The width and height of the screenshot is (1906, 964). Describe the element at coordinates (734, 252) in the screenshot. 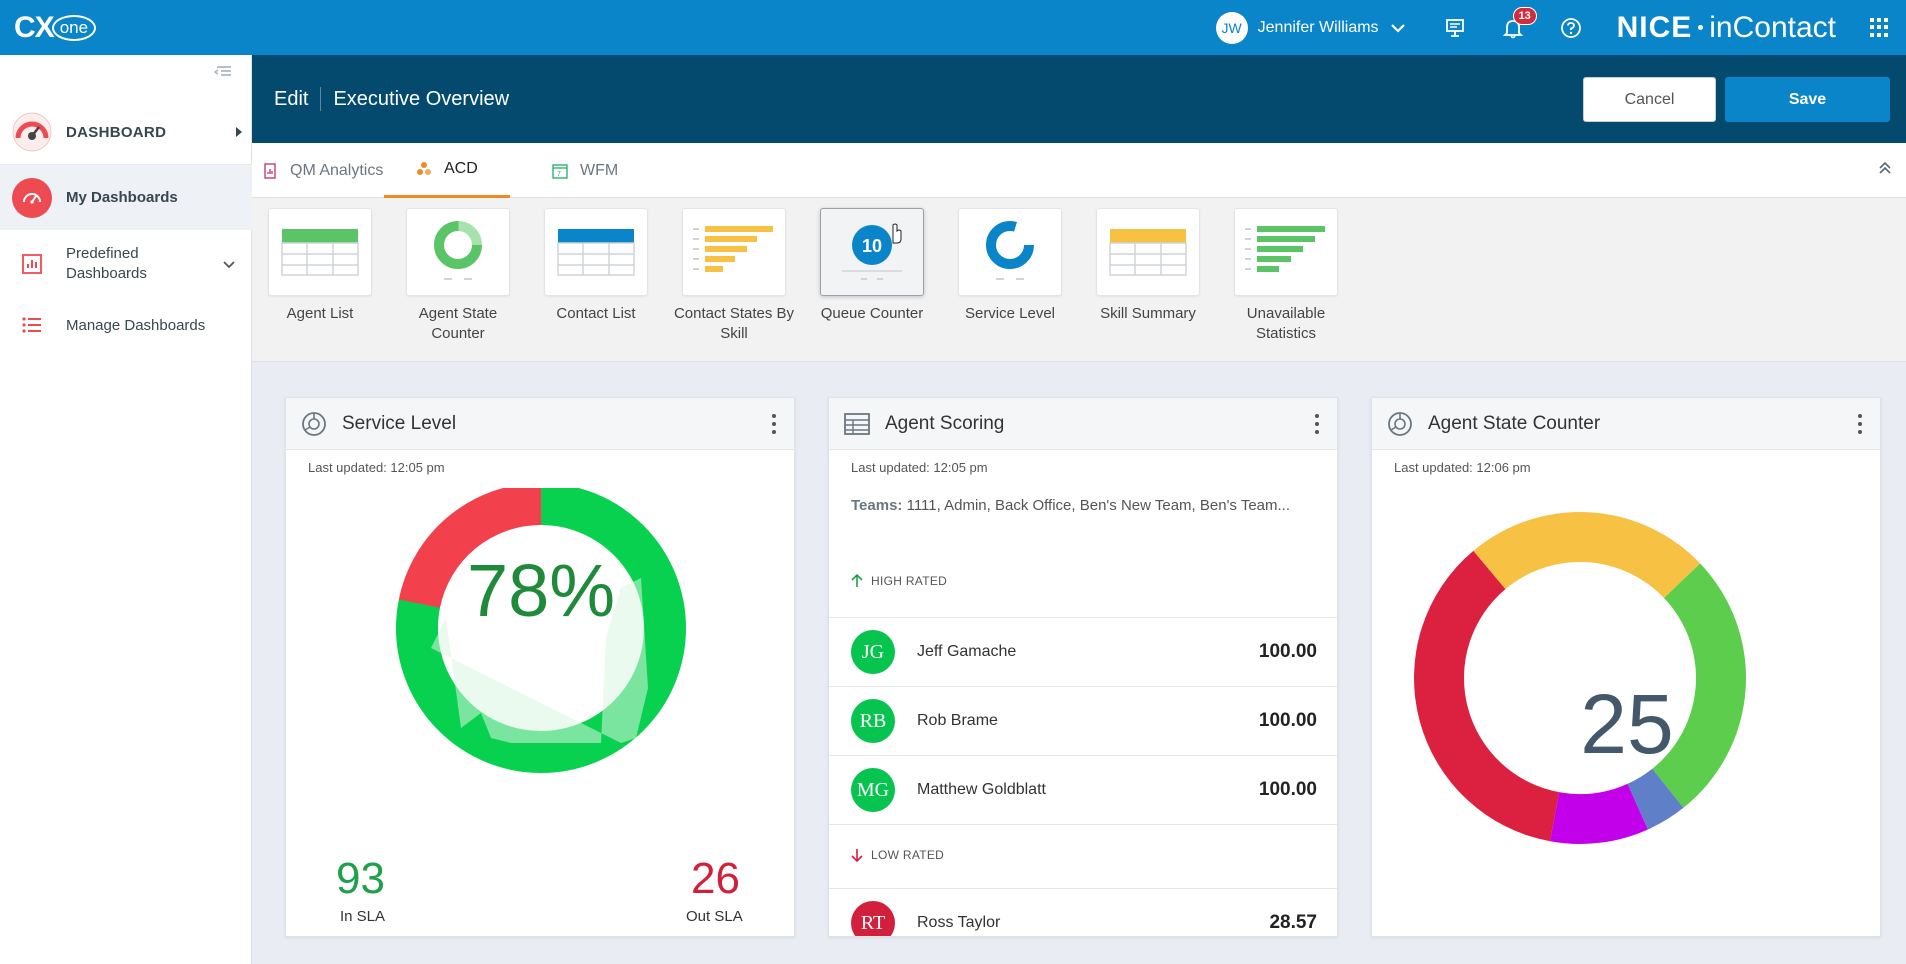

I see `bar-yellow-icon` at that location.